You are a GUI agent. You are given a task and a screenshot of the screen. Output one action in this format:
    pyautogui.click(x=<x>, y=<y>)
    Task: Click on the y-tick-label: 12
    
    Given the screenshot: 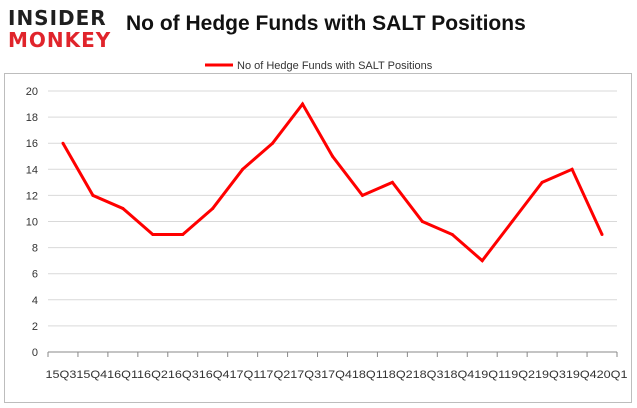 What is the action you would take?
    pyautogui.click(x=32, y=196)
    